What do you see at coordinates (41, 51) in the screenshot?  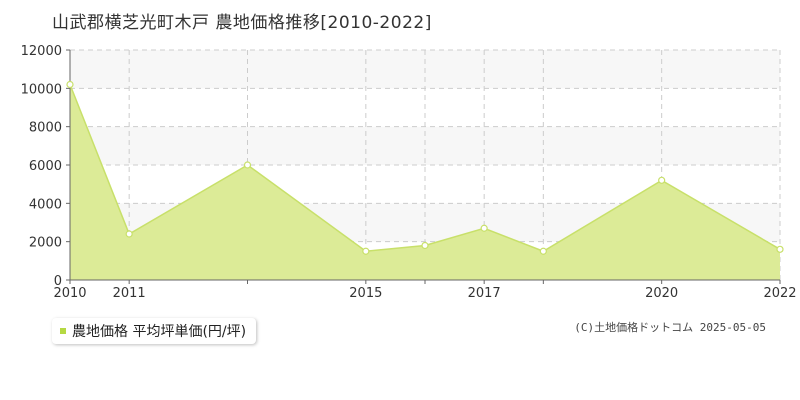 I see `y-tick-label: 12000` at bounding box center [41, 51].